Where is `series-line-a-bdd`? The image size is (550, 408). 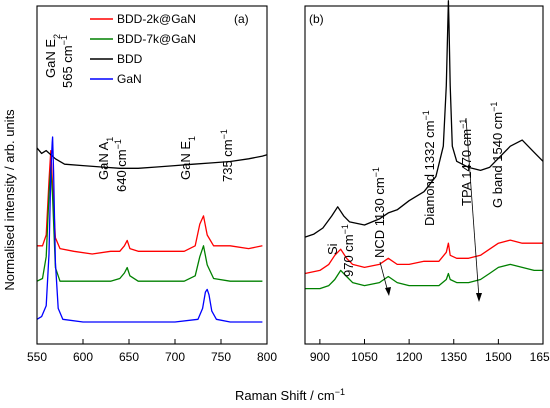
series-line-a-bdd is located at coordinates (152, 158).